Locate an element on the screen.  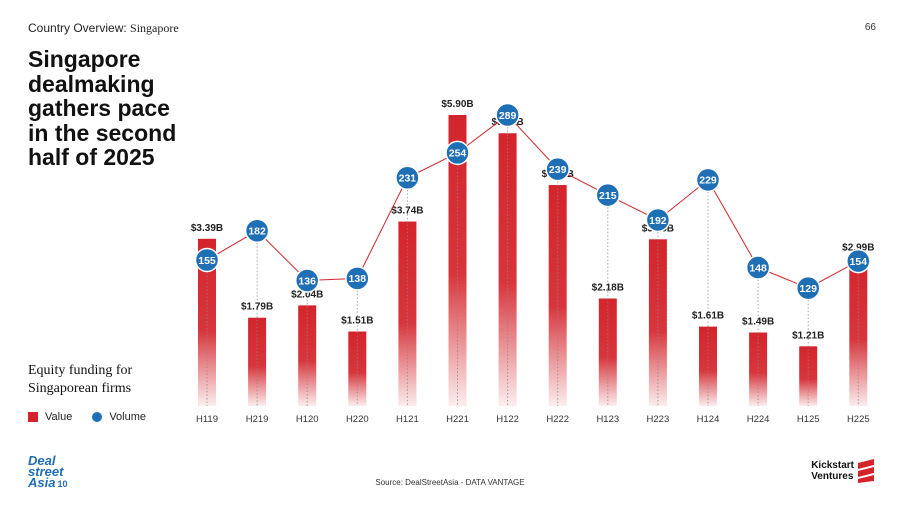
volume-label: 136 is located at coordinates (307, 281).